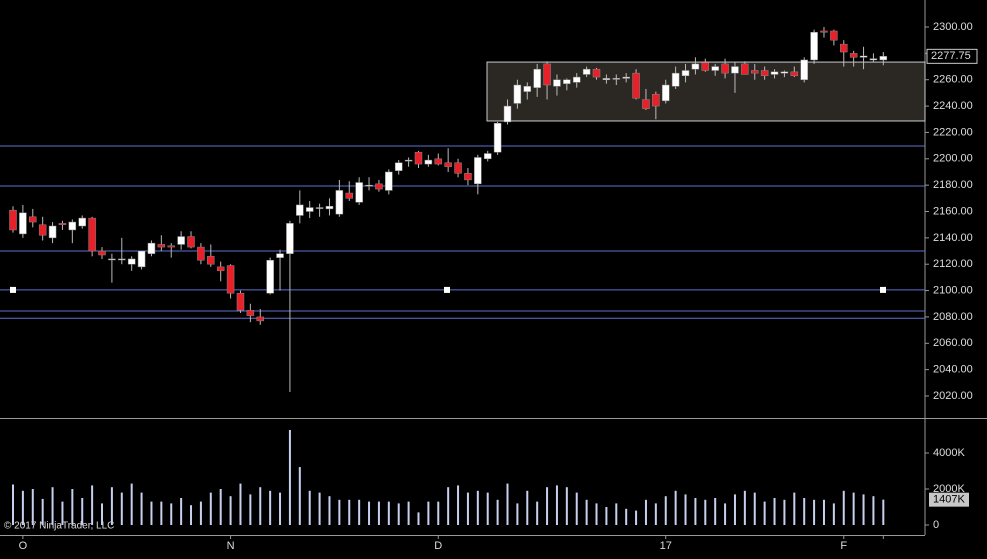 The height and width of the screenshot is (559, 987). What do you see at coordinates (953, 396) in the screenshot?
I see `y-tick-label: 2020.00` at bounding box center [953, 396].